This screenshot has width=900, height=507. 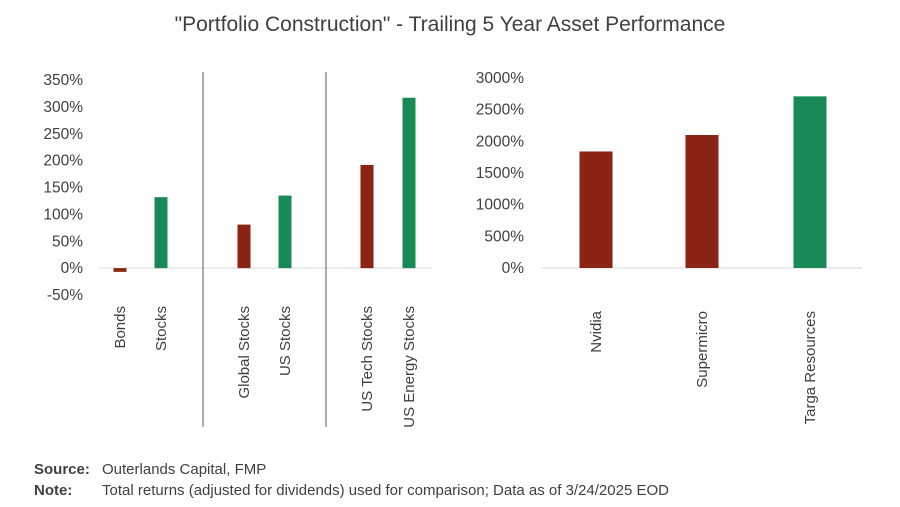 What do you see at coordinates (120, 327) in the screenshot?
I see `x-category-label: Bonds` at bounding box center [120, 327].